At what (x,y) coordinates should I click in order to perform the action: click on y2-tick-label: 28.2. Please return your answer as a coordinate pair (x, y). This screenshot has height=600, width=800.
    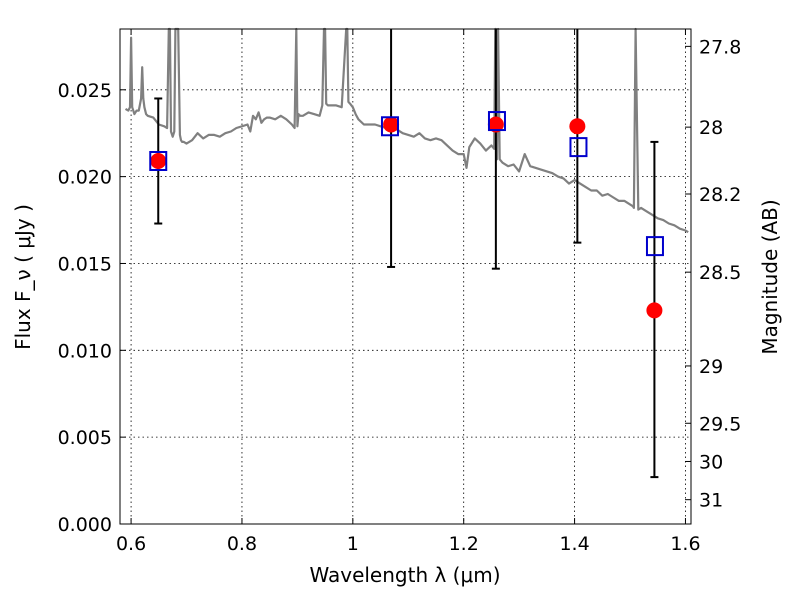
    Looking at the image, I should click on (720, 195).